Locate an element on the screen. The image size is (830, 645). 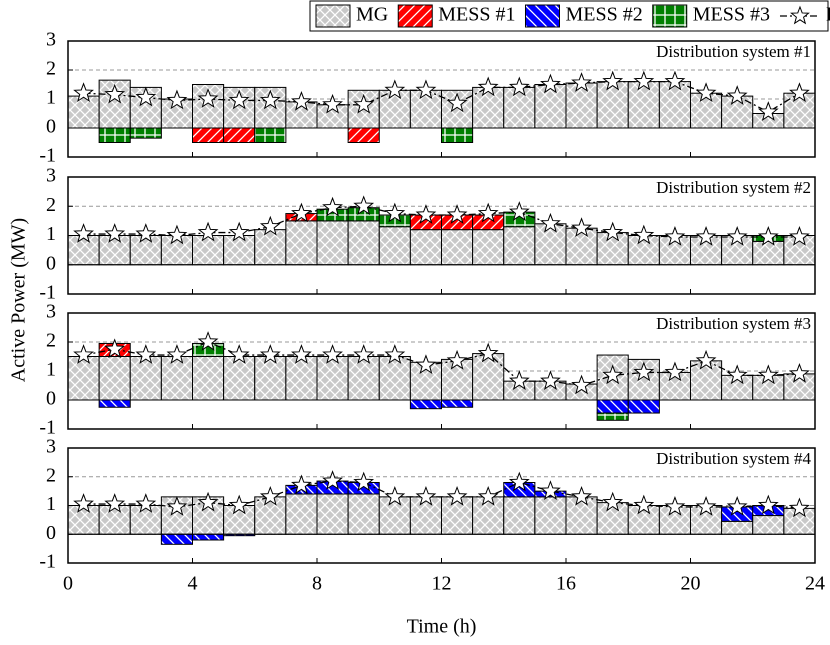
x-tick-label: 20 is located at coordinates (691, 584).